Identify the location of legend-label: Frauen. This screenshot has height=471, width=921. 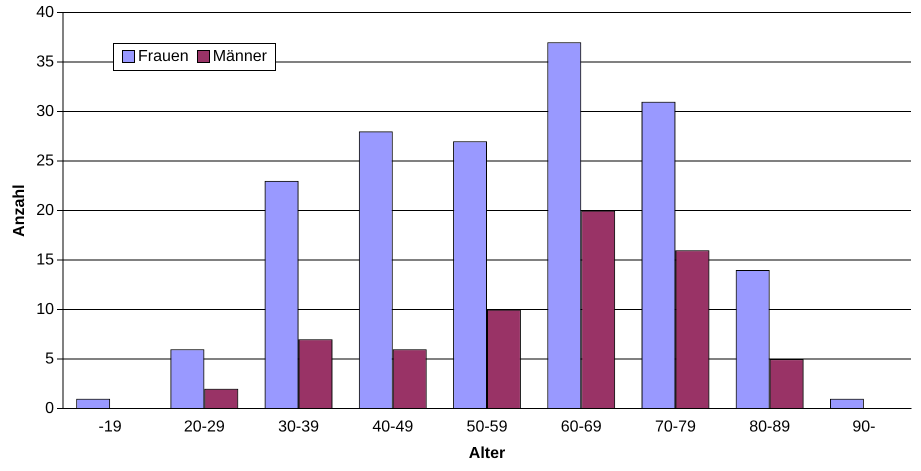
(163, 57).